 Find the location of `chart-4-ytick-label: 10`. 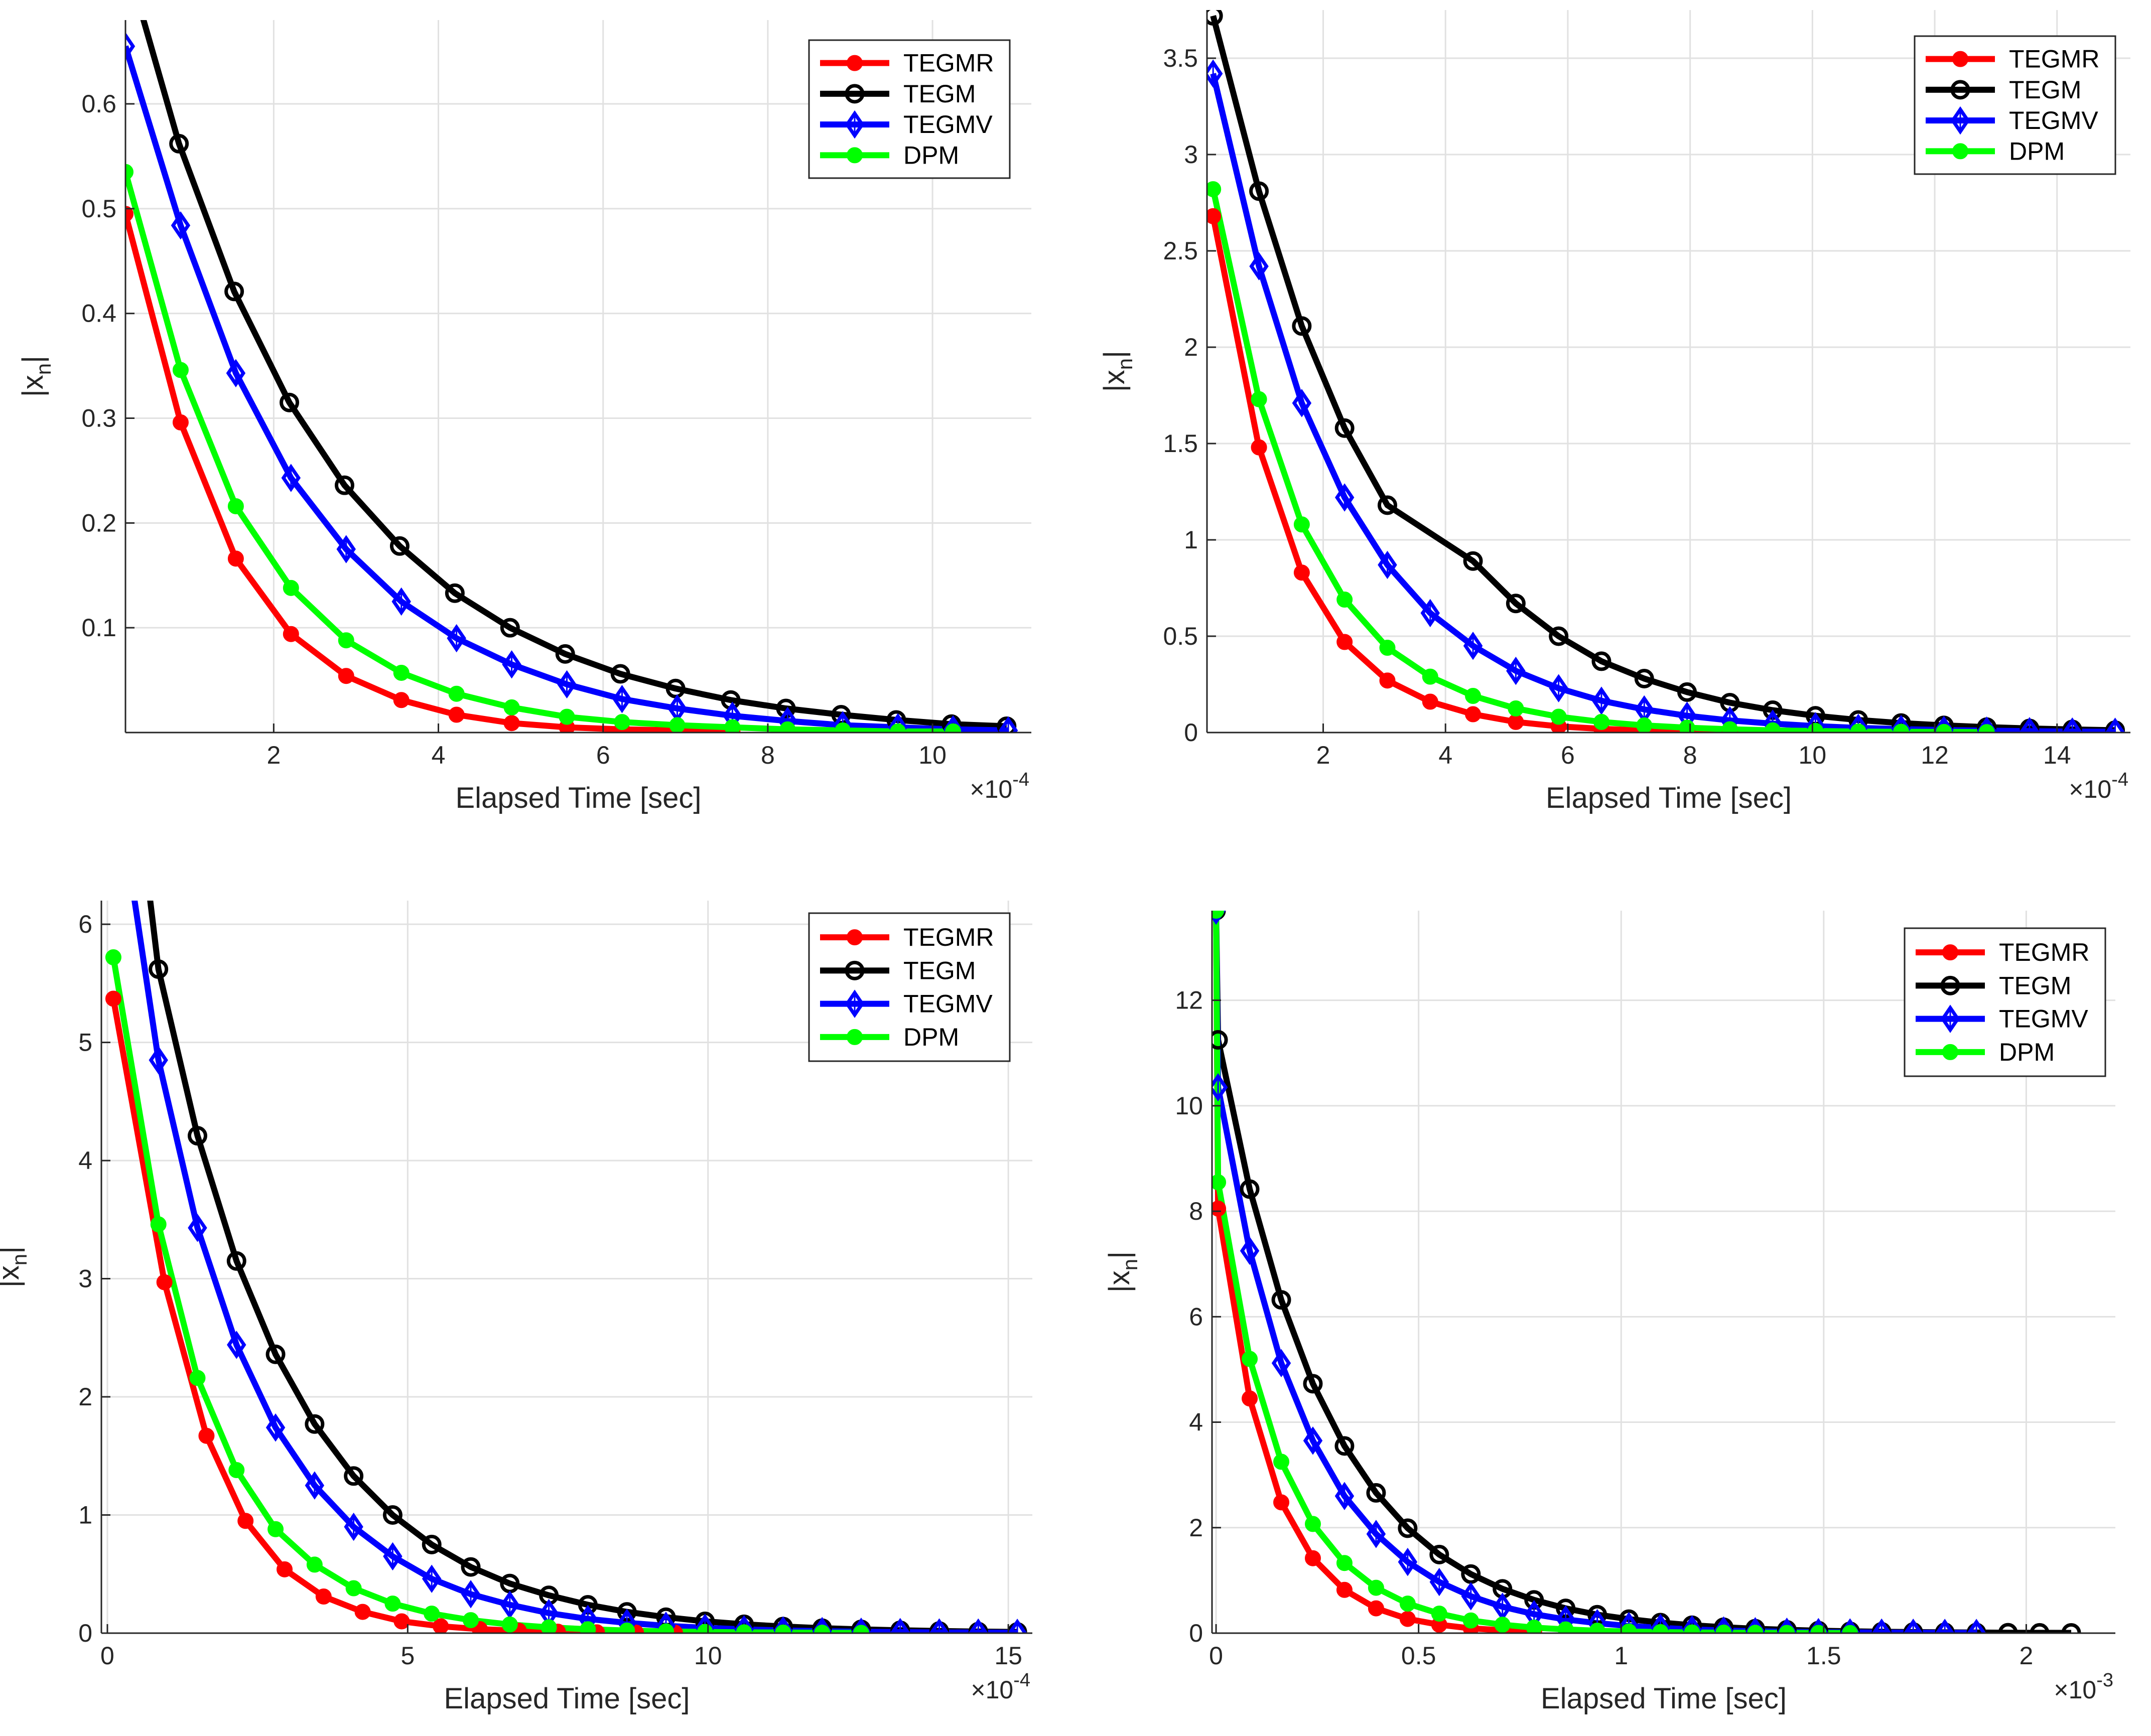

chart-4-ytick-label: 10 is located at coordinates (1189, 1106).